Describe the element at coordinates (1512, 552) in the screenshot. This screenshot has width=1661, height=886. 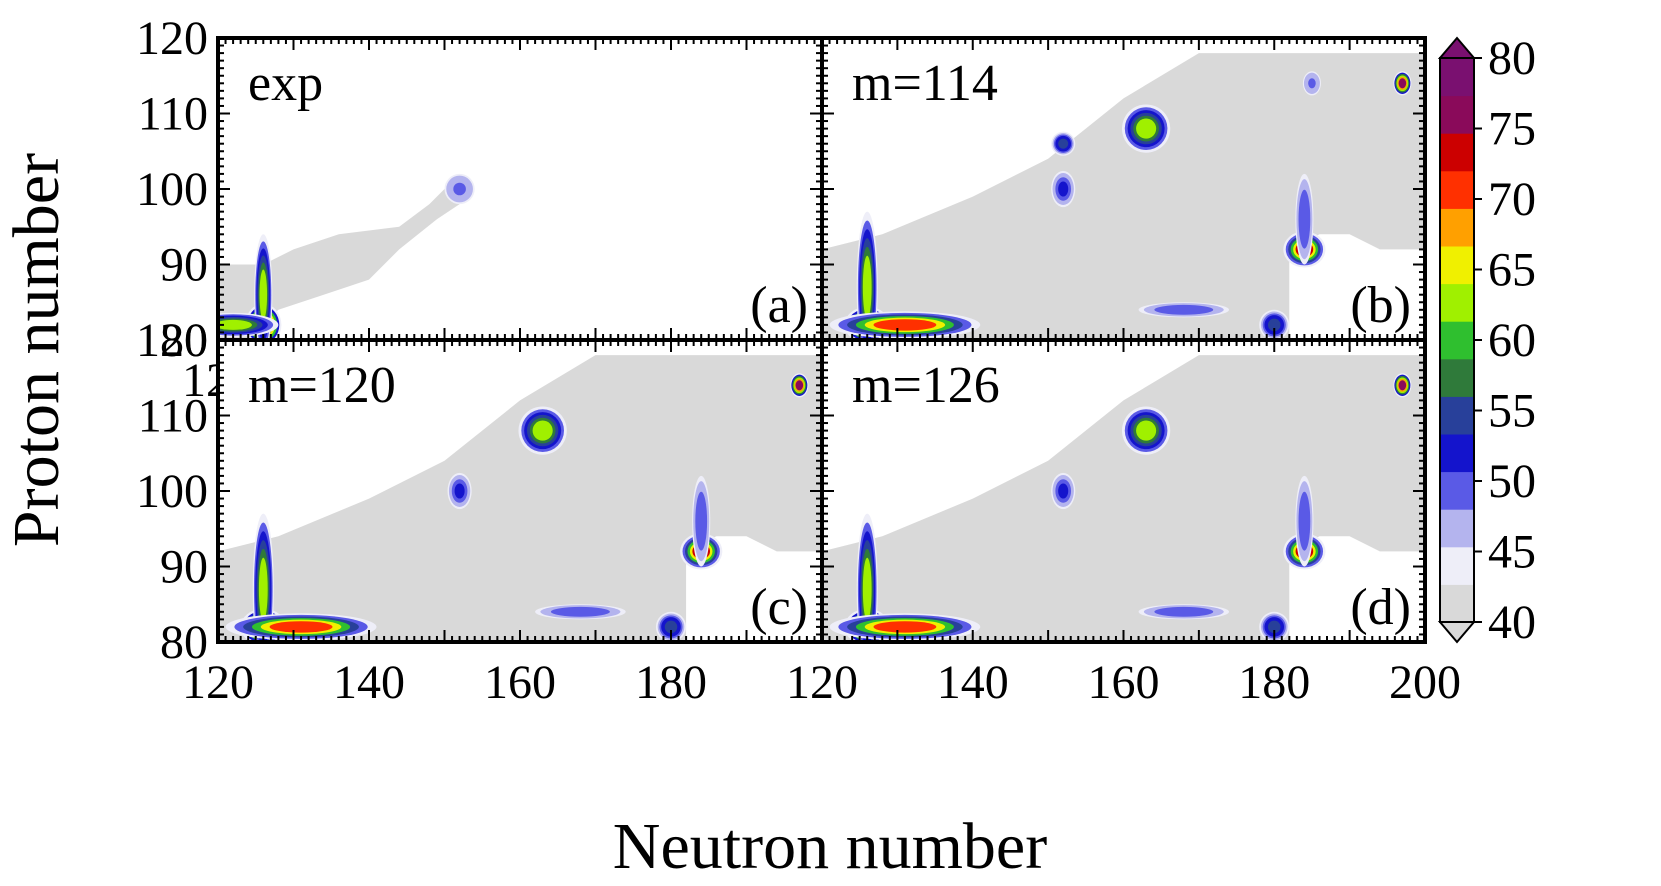
I see `colorbar-tick-label: 45` at that location.